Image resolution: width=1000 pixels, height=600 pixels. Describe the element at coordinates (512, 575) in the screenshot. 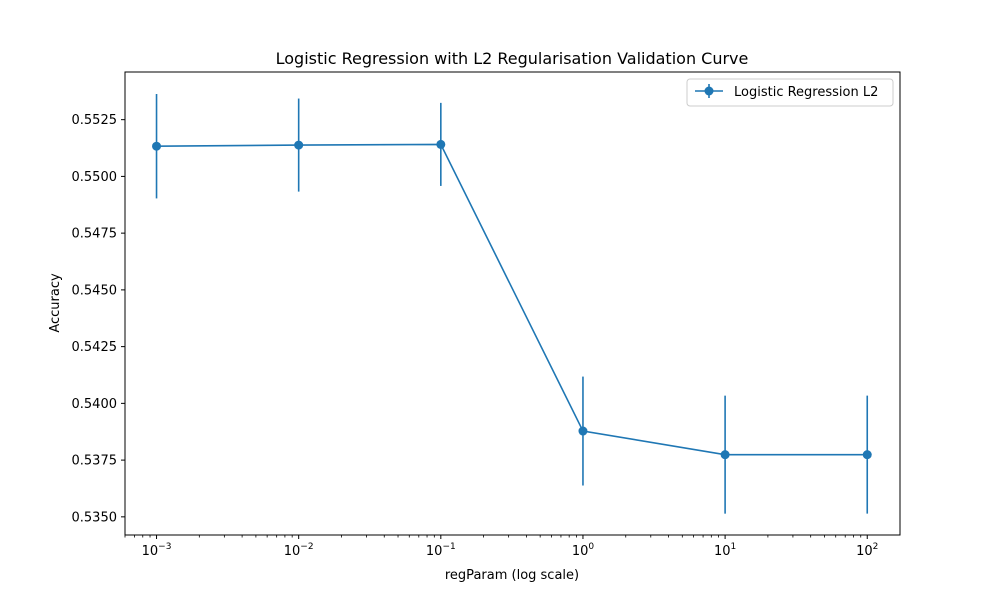

I see `x-axis-label: regParam (log scale)` at that location.